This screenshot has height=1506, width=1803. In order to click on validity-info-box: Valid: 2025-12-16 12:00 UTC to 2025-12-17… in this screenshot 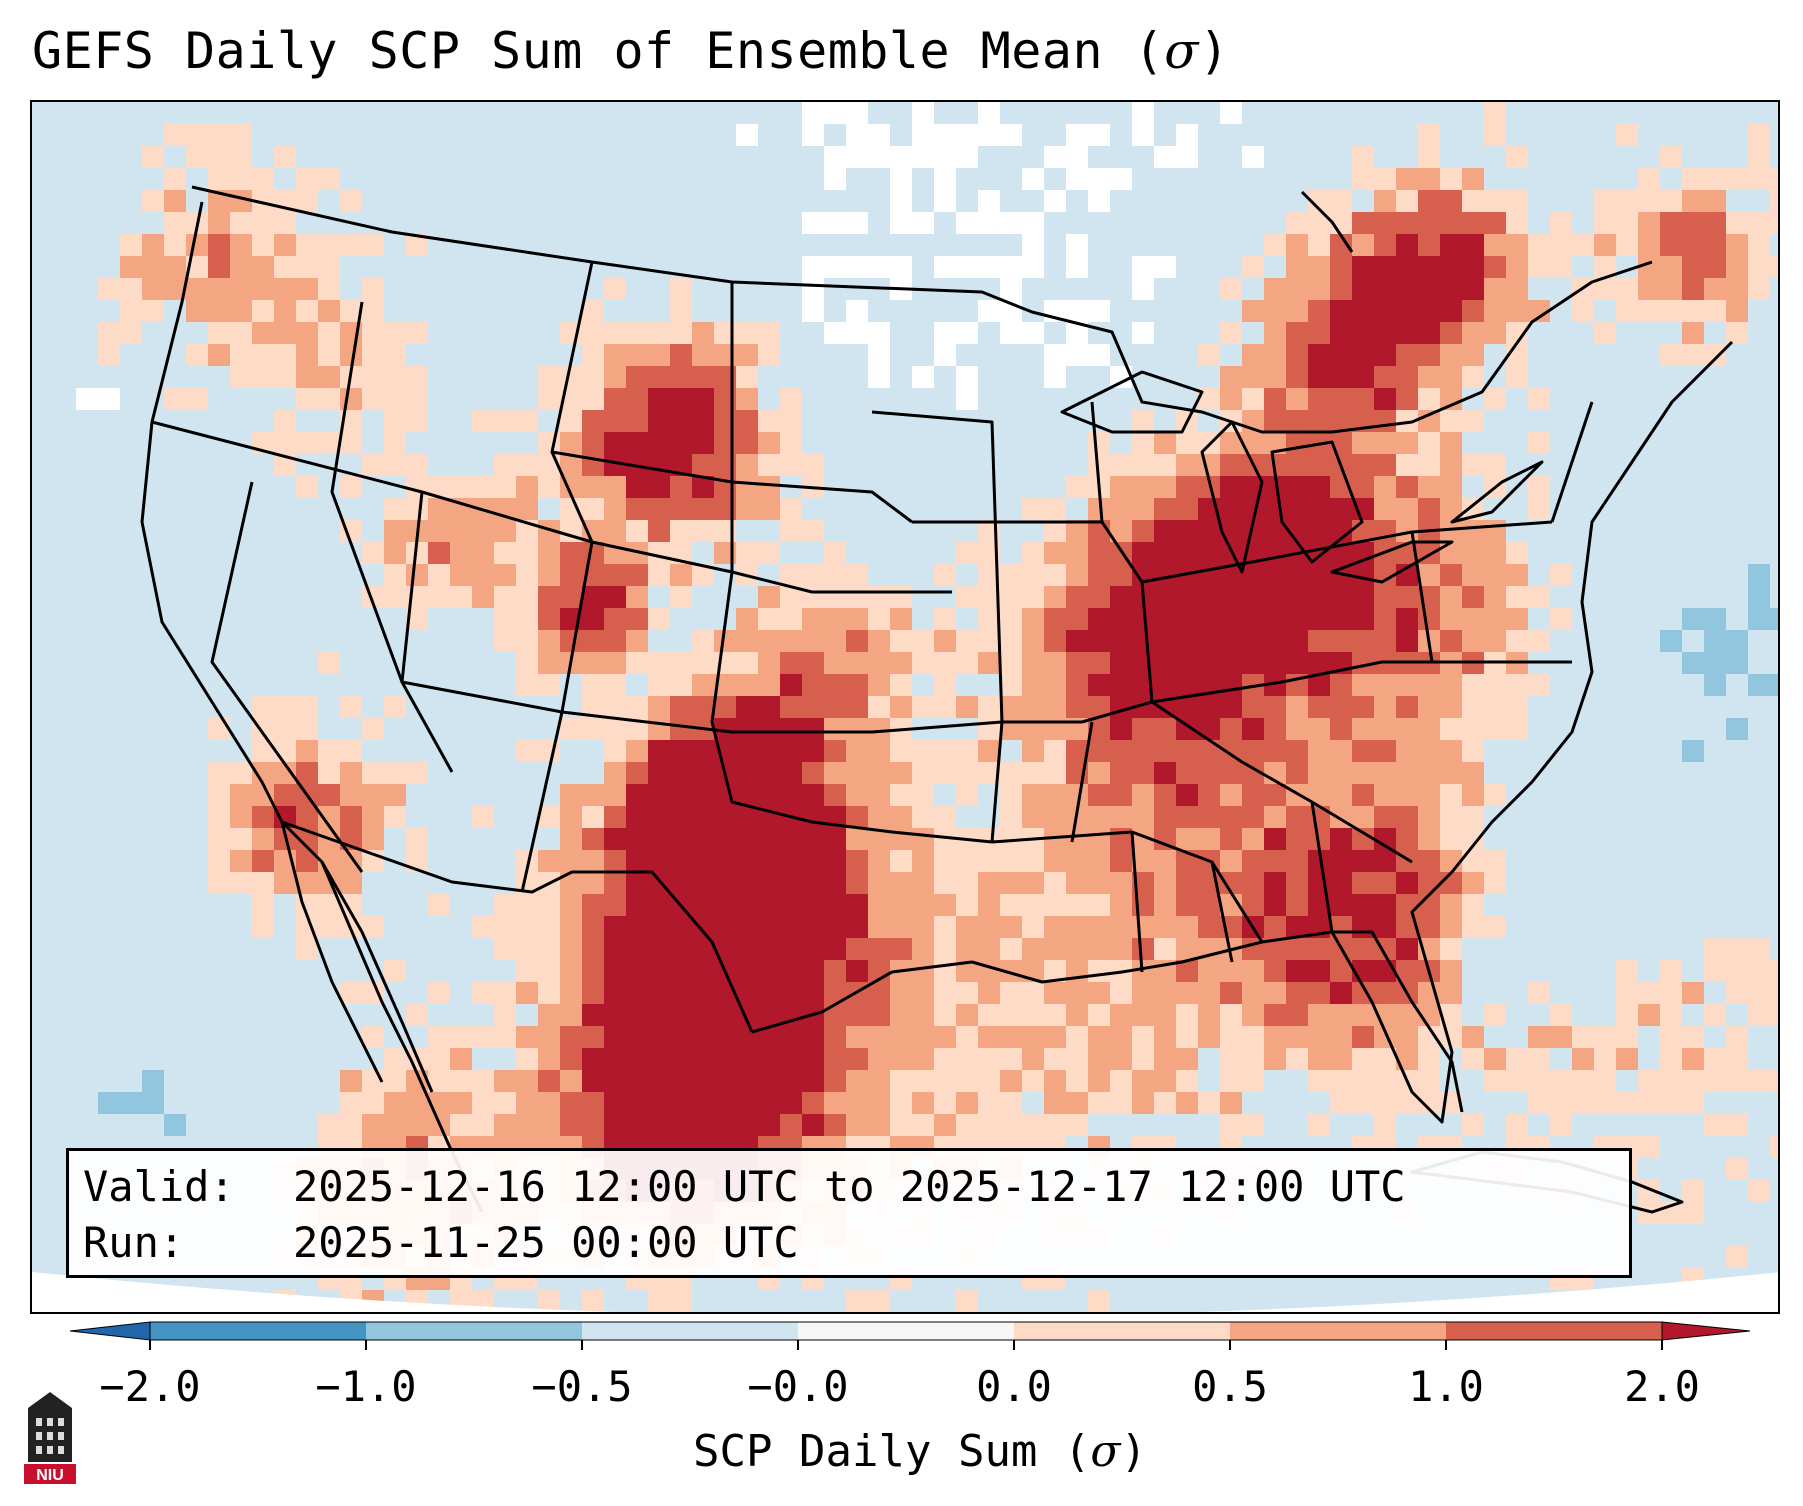, I will do `click(849, 1213)`.